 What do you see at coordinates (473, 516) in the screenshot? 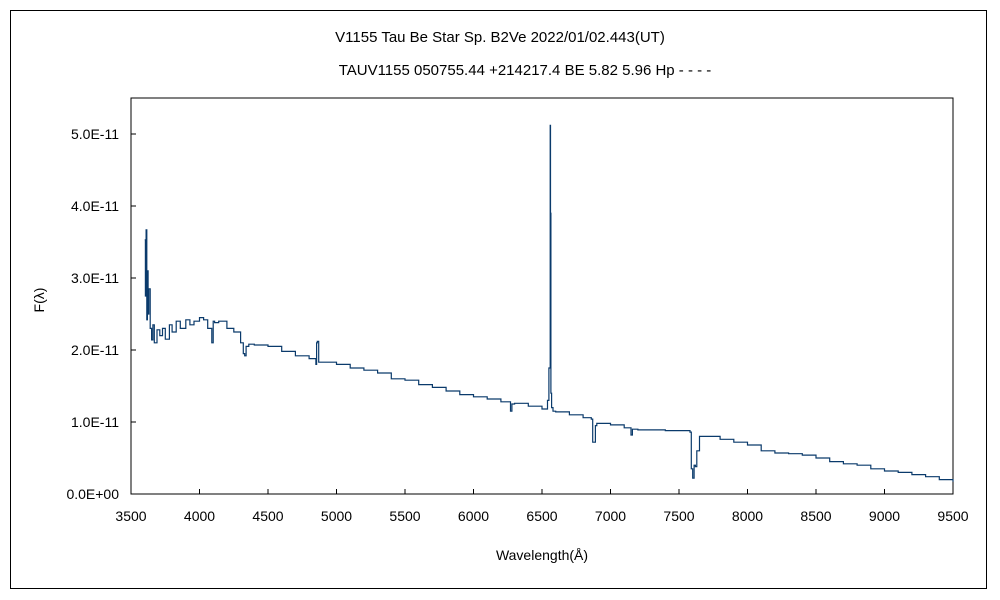
I see `x-tick-label: 6000` at bounding box center [473, 516].